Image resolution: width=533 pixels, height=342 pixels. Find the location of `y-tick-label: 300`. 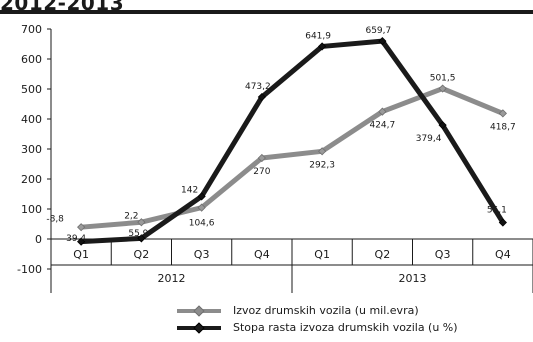

y-tick-label: 300 is located at coordinates (31, 149).